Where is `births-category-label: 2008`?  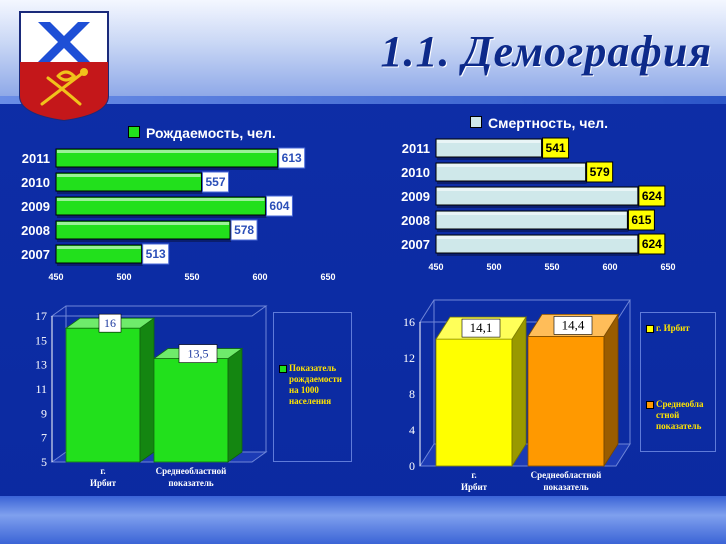
births-category-label: 2008 is located at coordinates (35, 230).